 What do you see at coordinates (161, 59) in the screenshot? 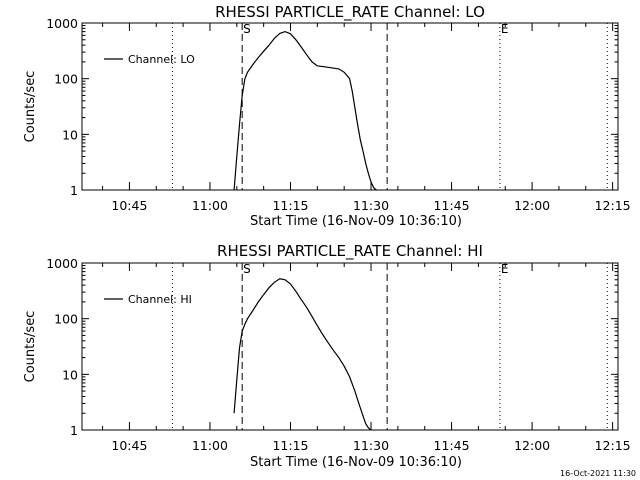
I see `legend-entry: Channel: LO` at bounding box center [161, 59].